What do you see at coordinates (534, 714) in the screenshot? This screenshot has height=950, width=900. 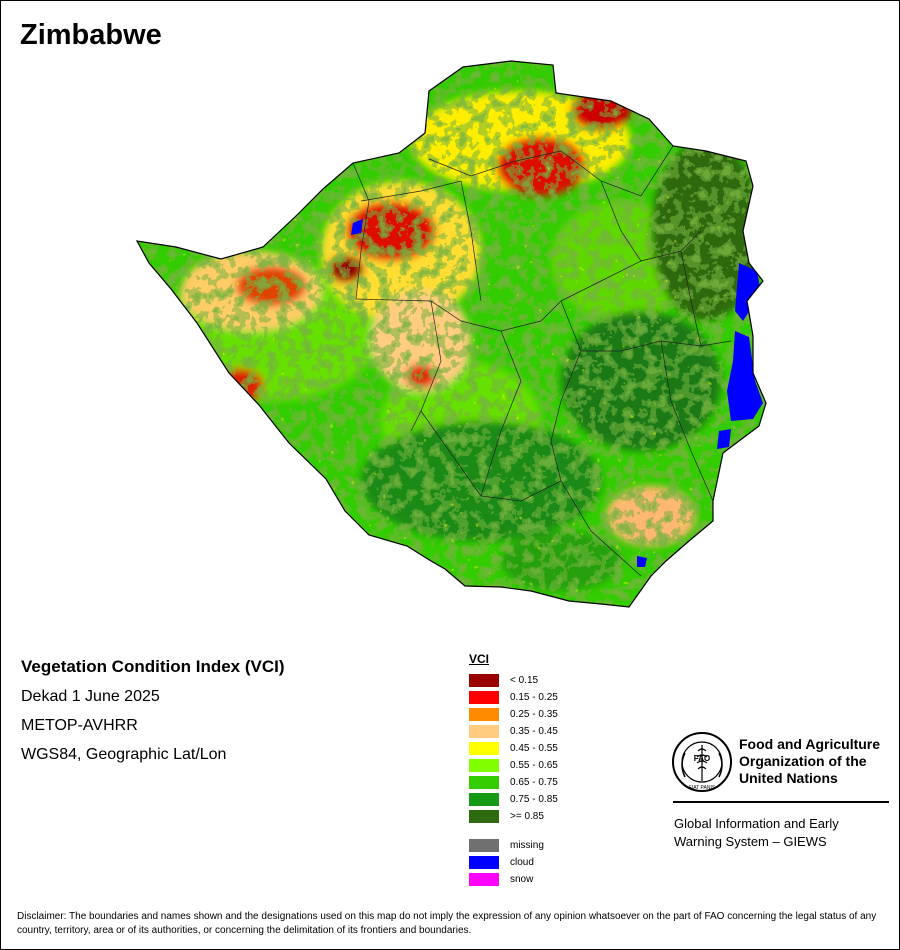 I see `legend-class-label: 0.25 - 0.35` at bounding box center [534, 714].